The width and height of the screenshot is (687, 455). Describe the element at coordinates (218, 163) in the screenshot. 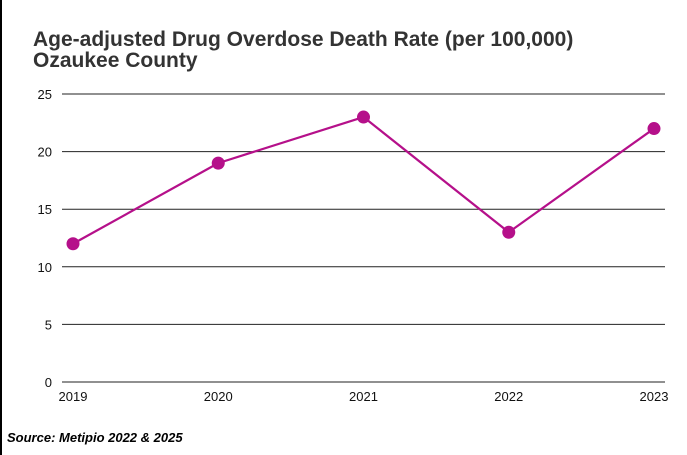

I see `data-point-2020` at that location.